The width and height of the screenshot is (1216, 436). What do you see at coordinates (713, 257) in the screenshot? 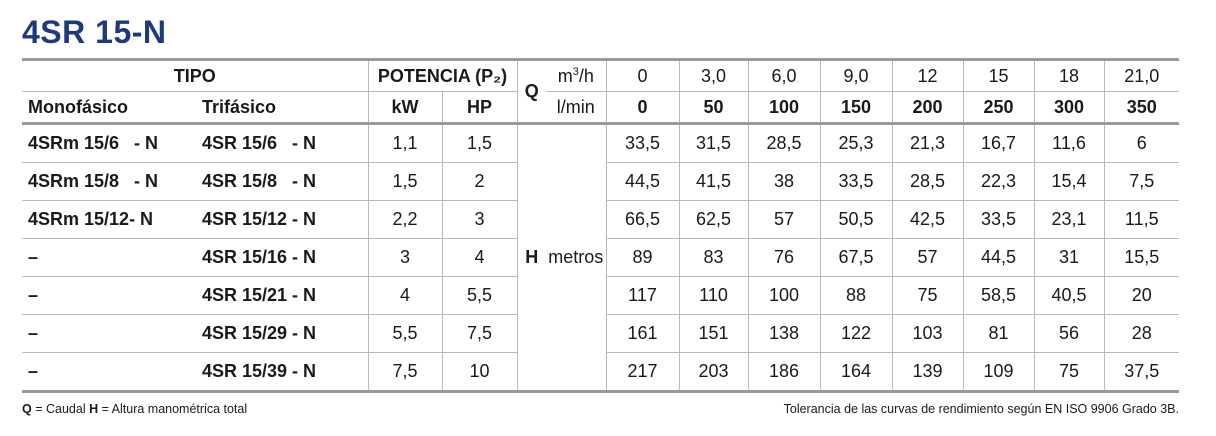
I see `head-value-cell: 83` at bounding box center [713, 257].